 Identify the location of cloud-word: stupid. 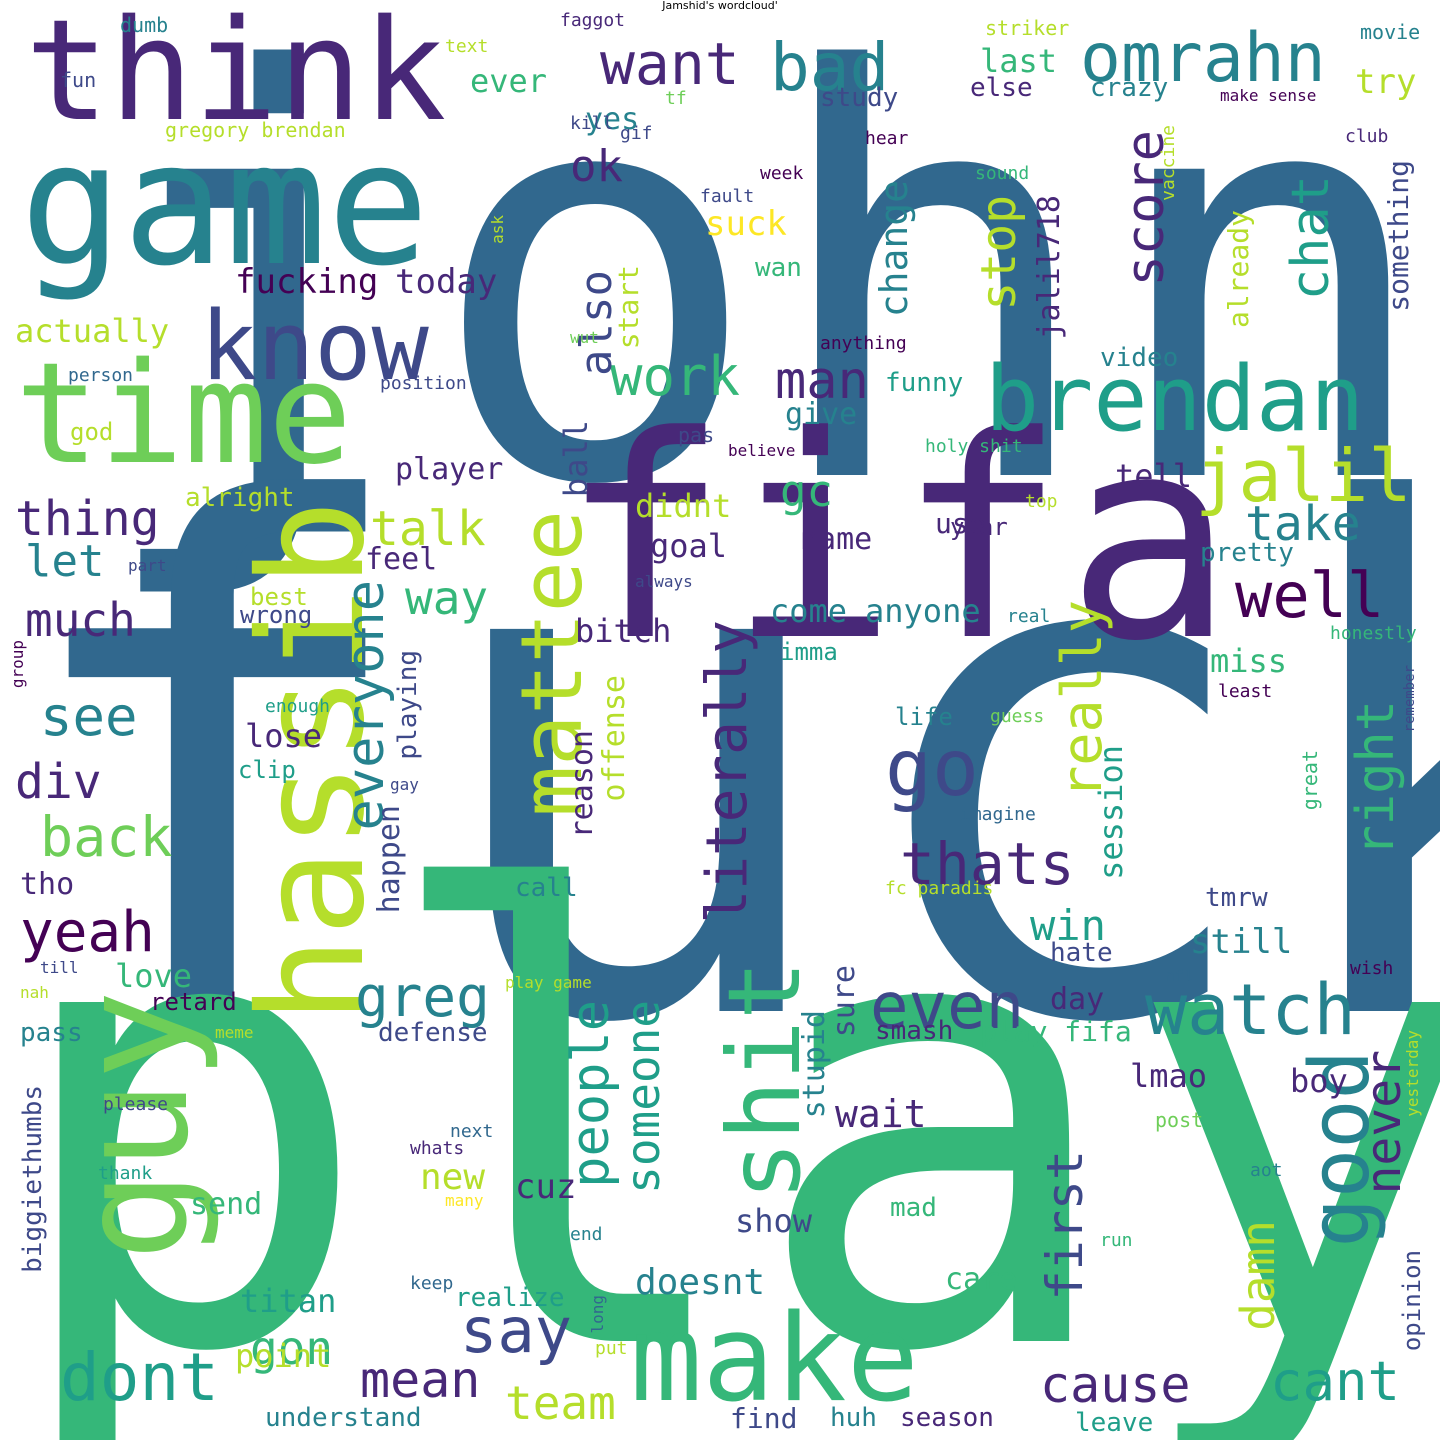
(814, 1064).